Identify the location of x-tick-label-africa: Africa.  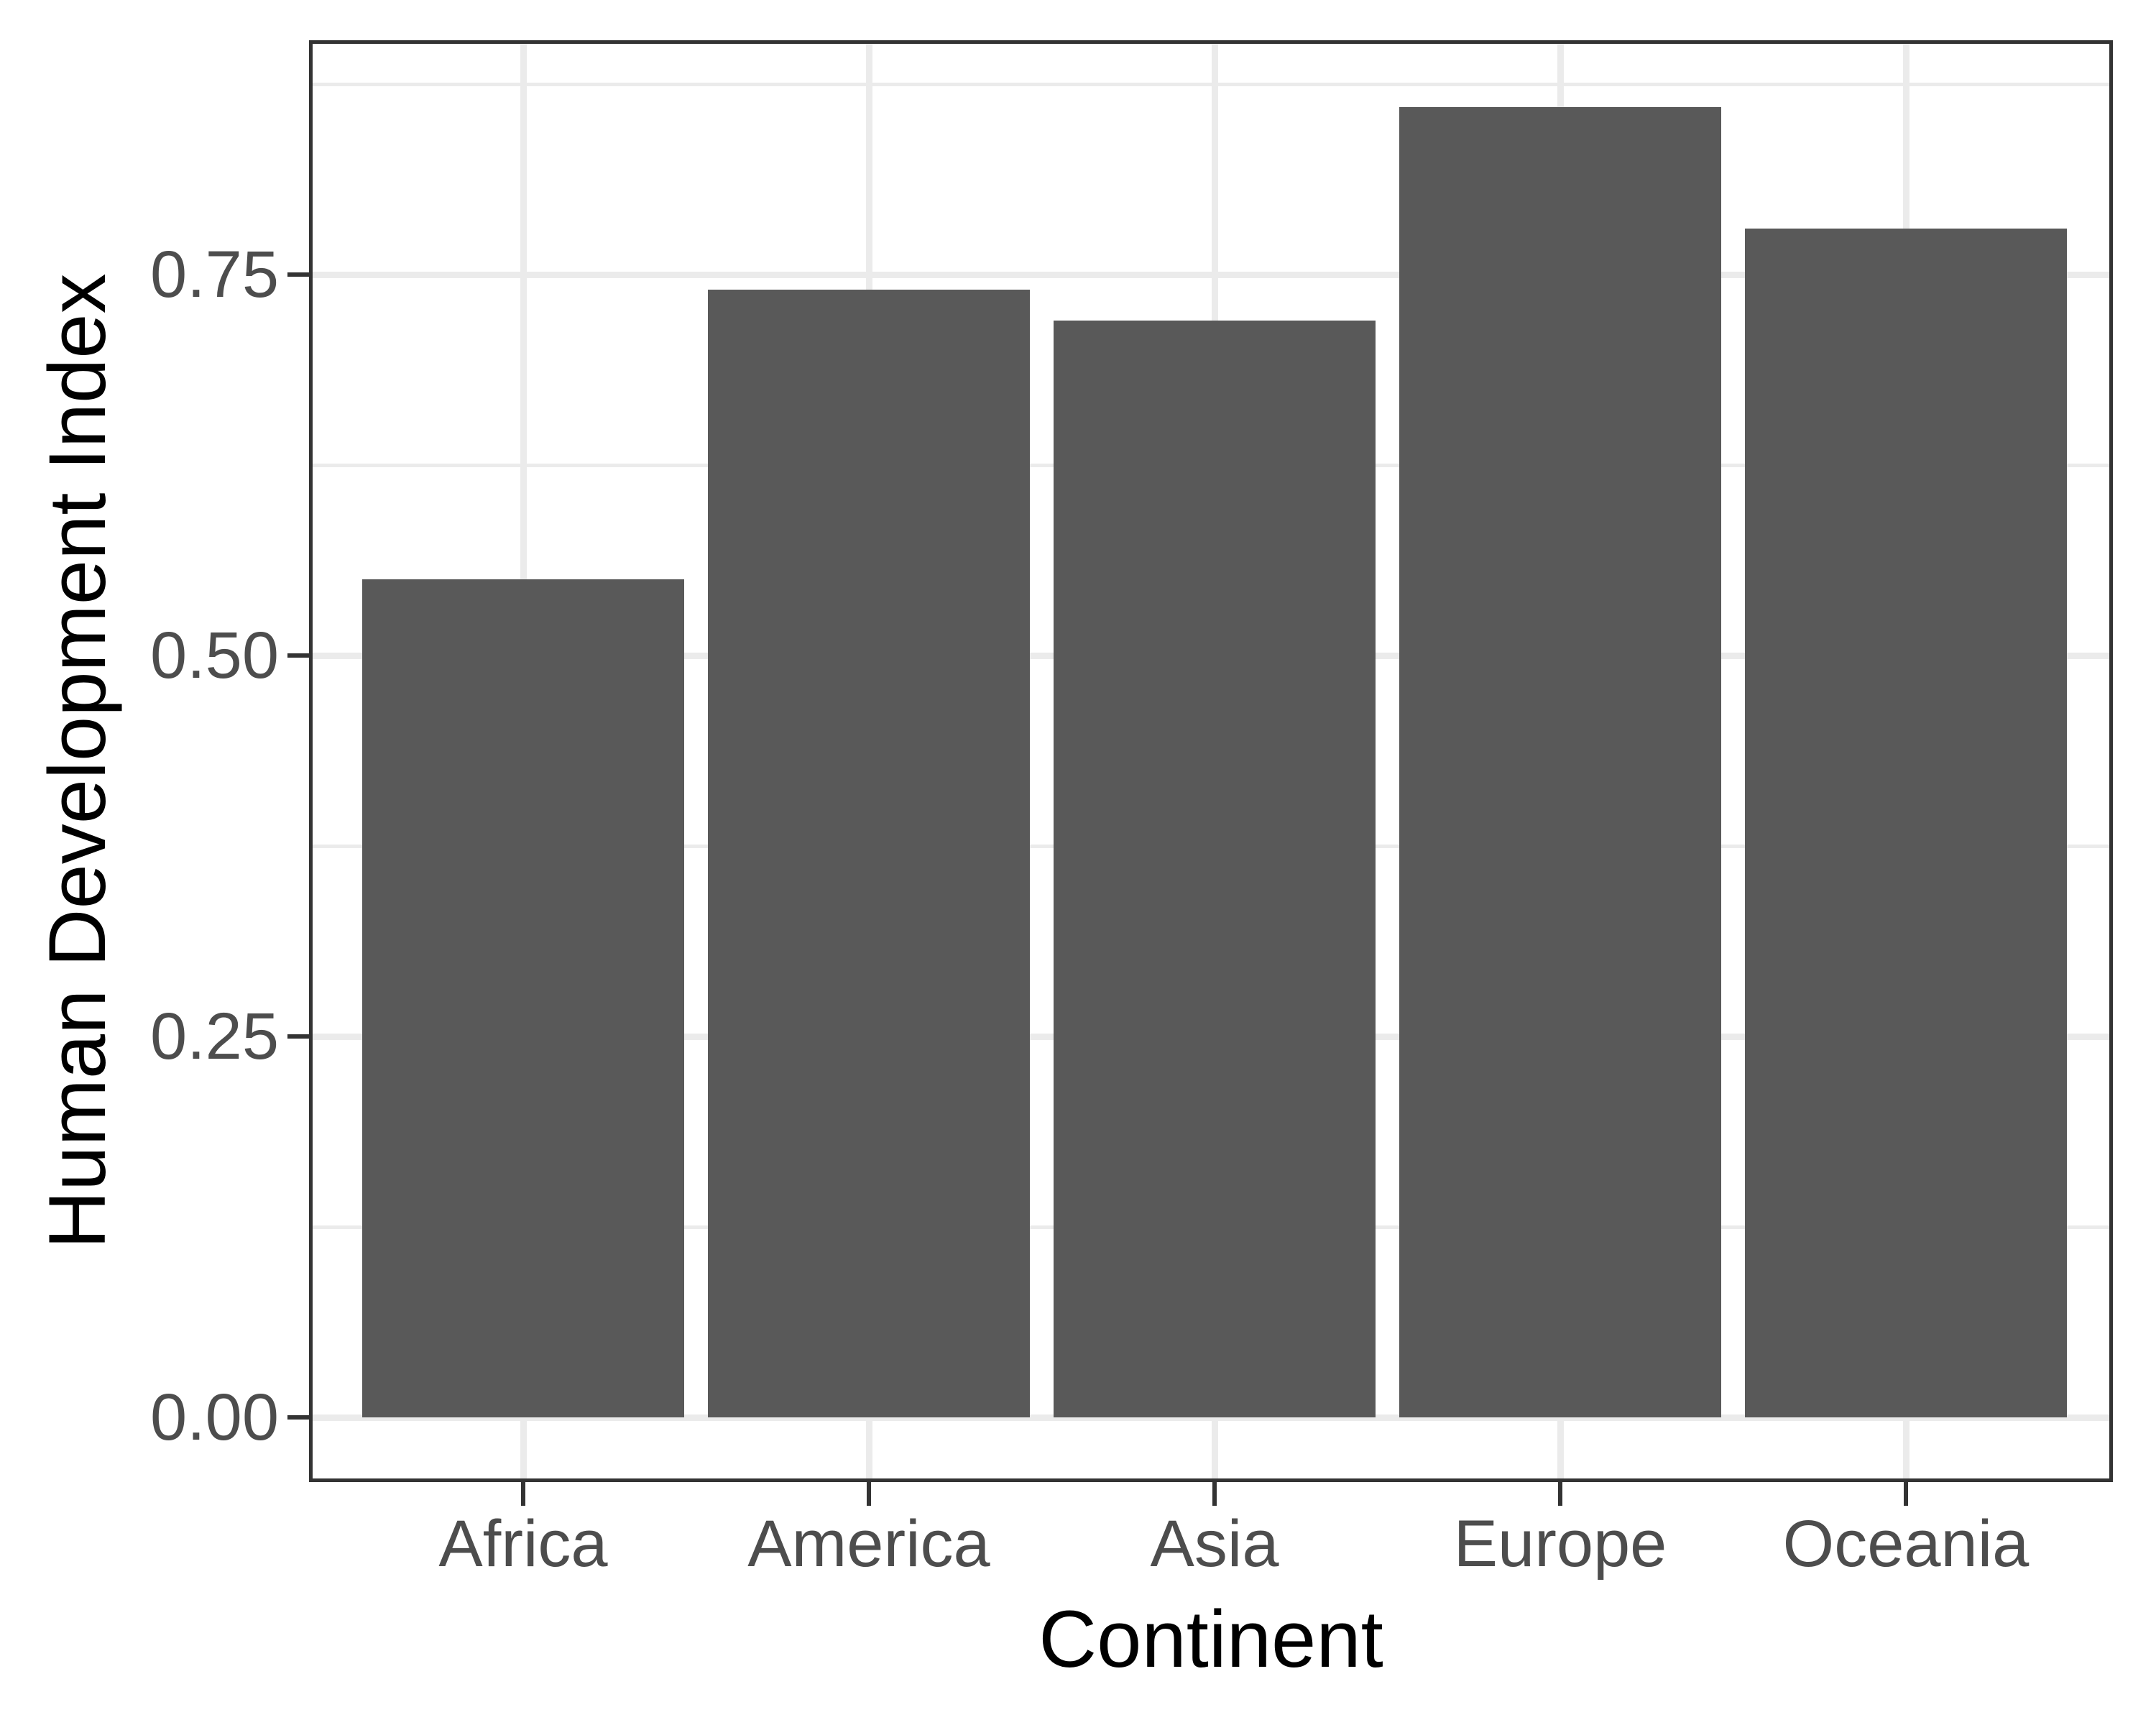
(523, 1544).